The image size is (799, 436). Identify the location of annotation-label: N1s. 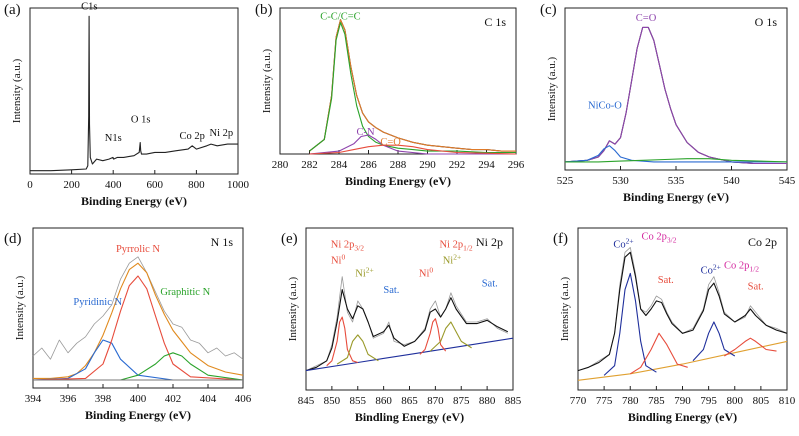
(113, 138).